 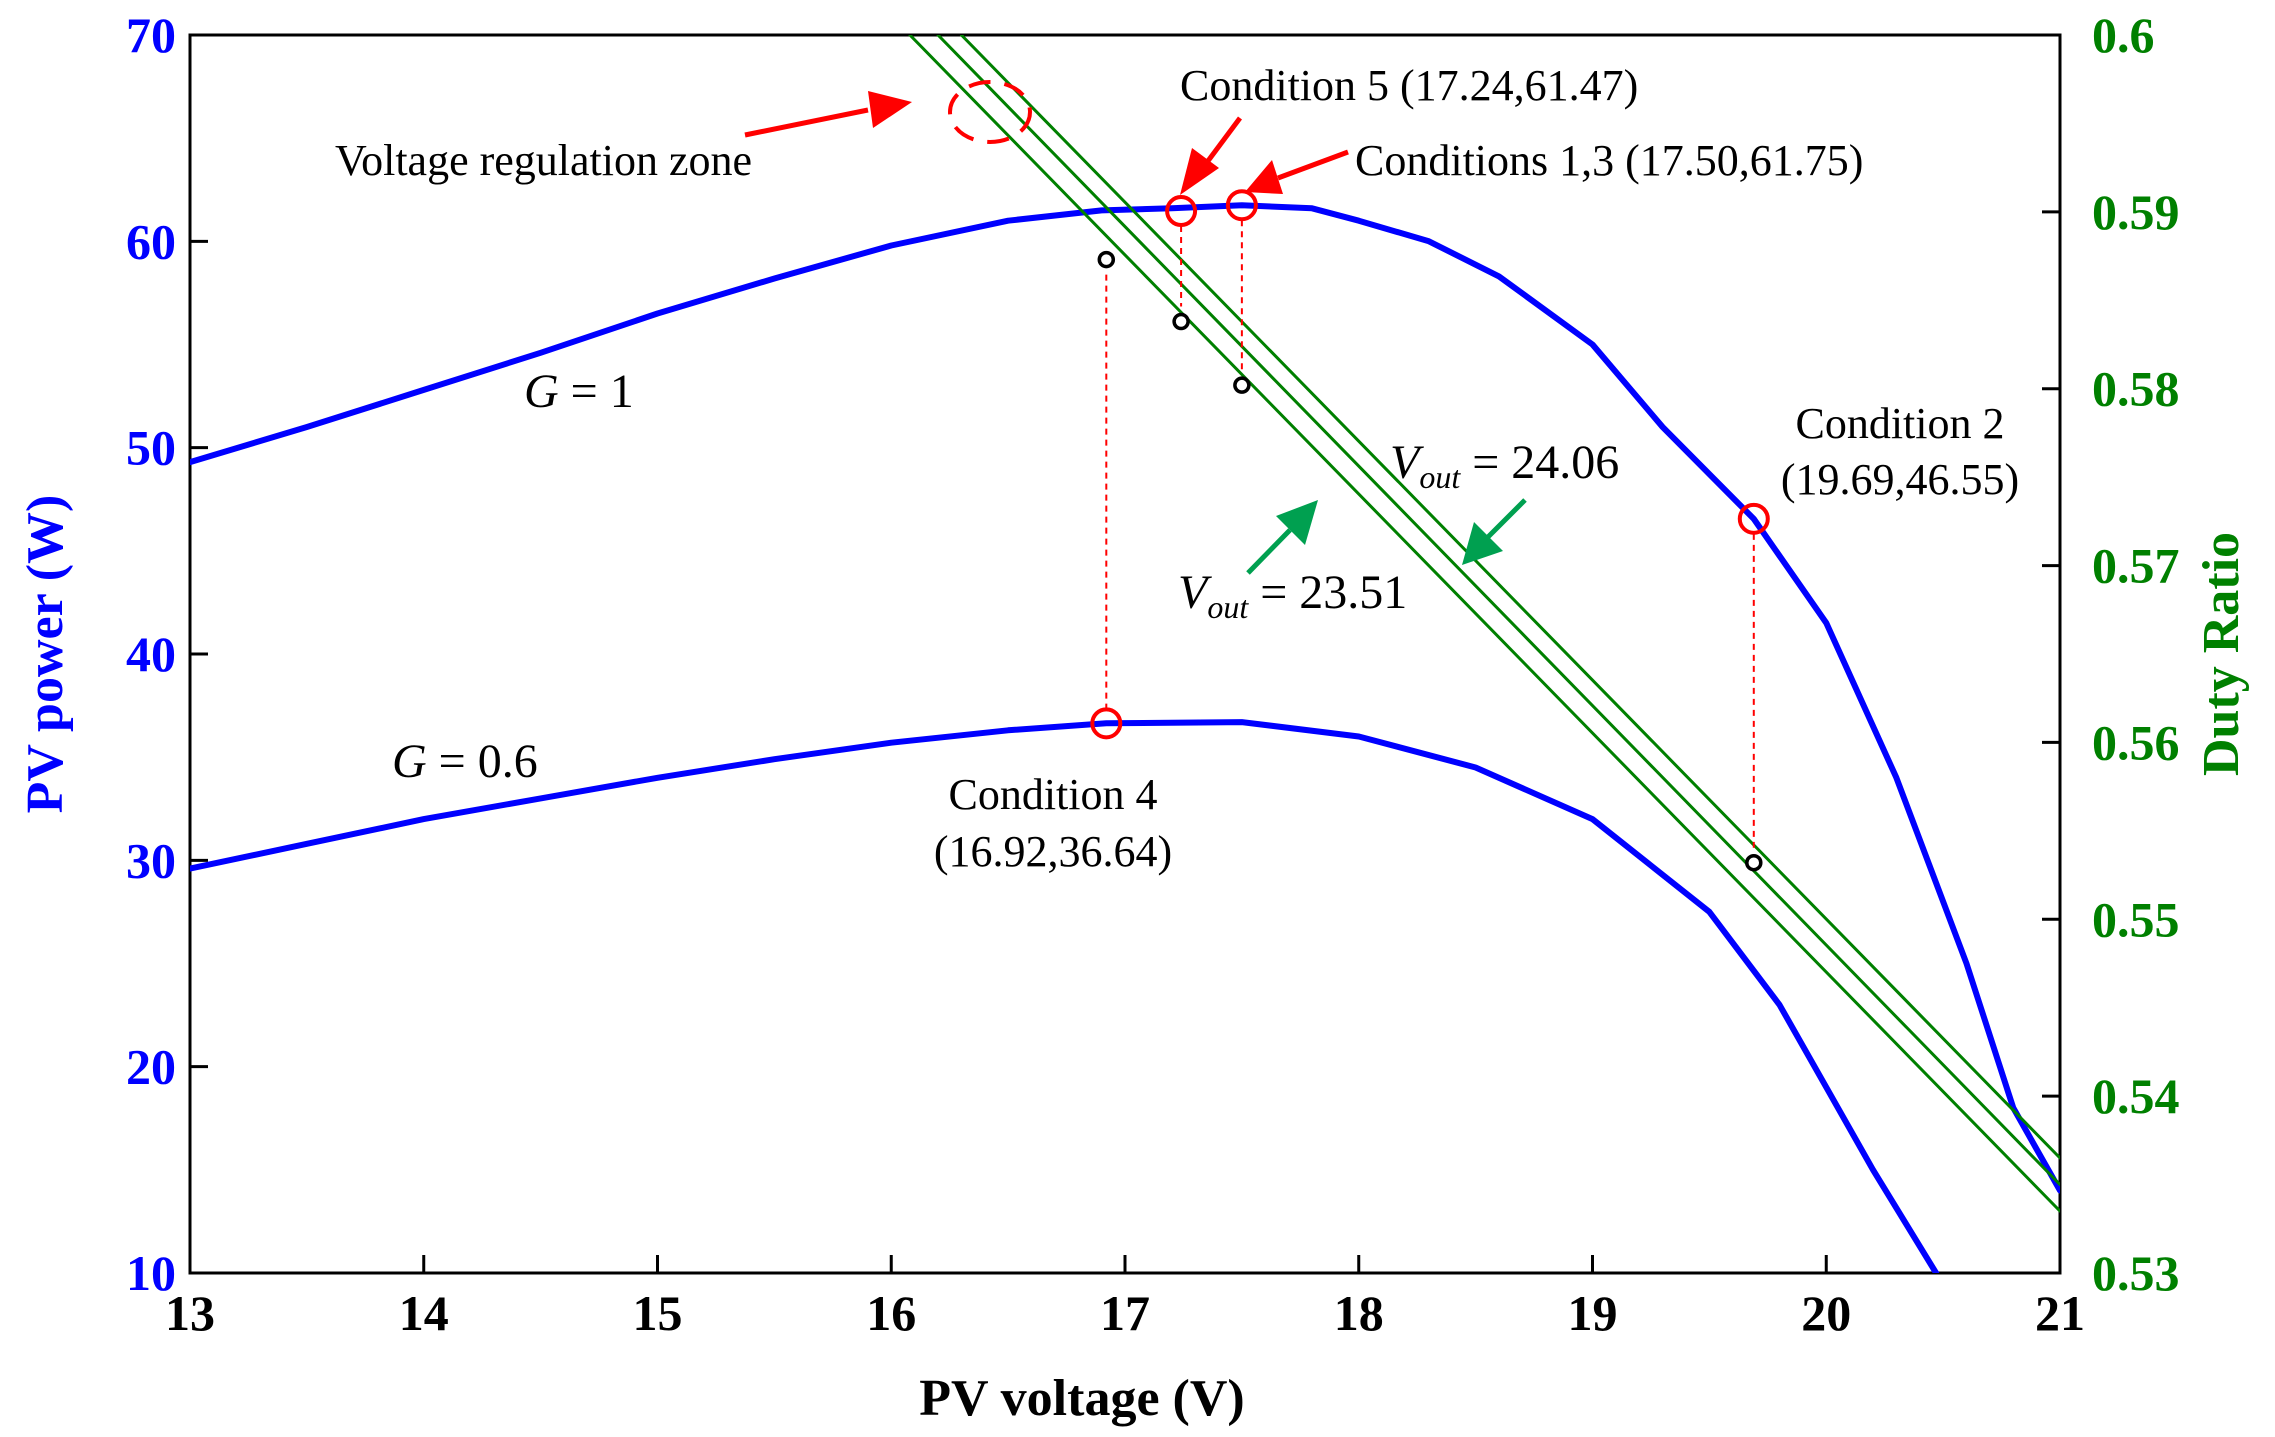 What do you see at coordinates (1053, 851) in the screenshot?
I see `annotation-condition-4-coords: (16.92,36.64)` at bounding box center [1053, 851].